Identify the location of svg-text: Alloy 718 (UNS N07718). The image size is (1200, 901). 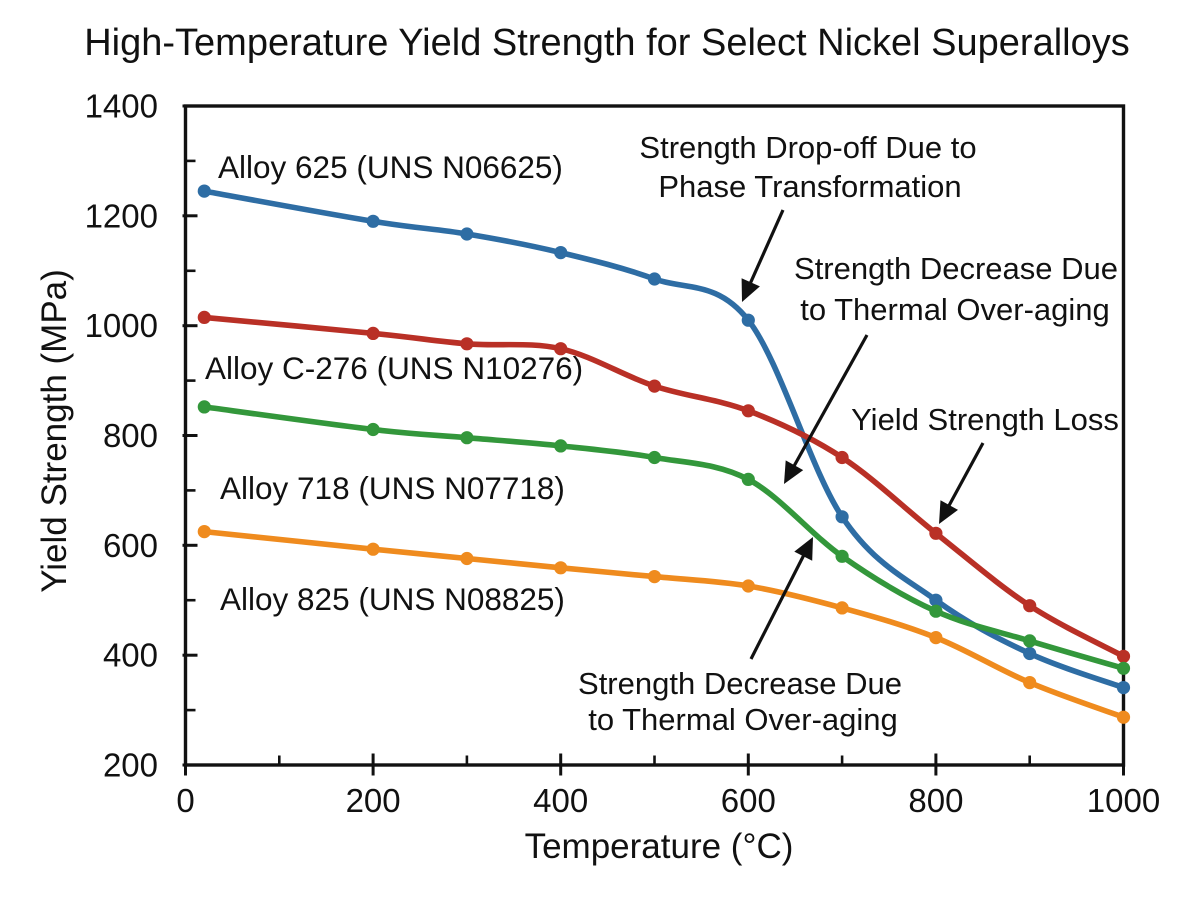
(392, 488).